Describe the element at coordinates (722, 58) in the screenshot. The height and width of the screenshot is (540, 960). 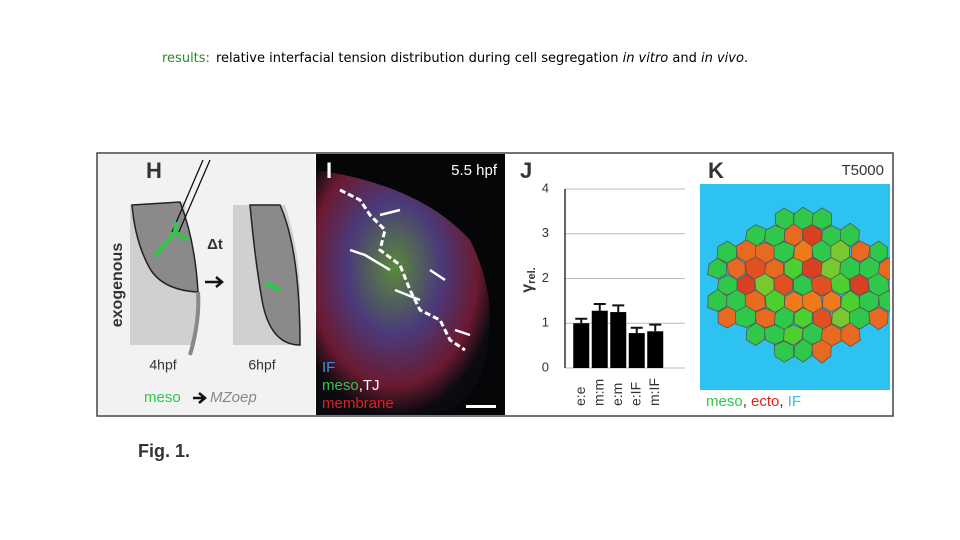
I see `header-text: in vivo` at that location.